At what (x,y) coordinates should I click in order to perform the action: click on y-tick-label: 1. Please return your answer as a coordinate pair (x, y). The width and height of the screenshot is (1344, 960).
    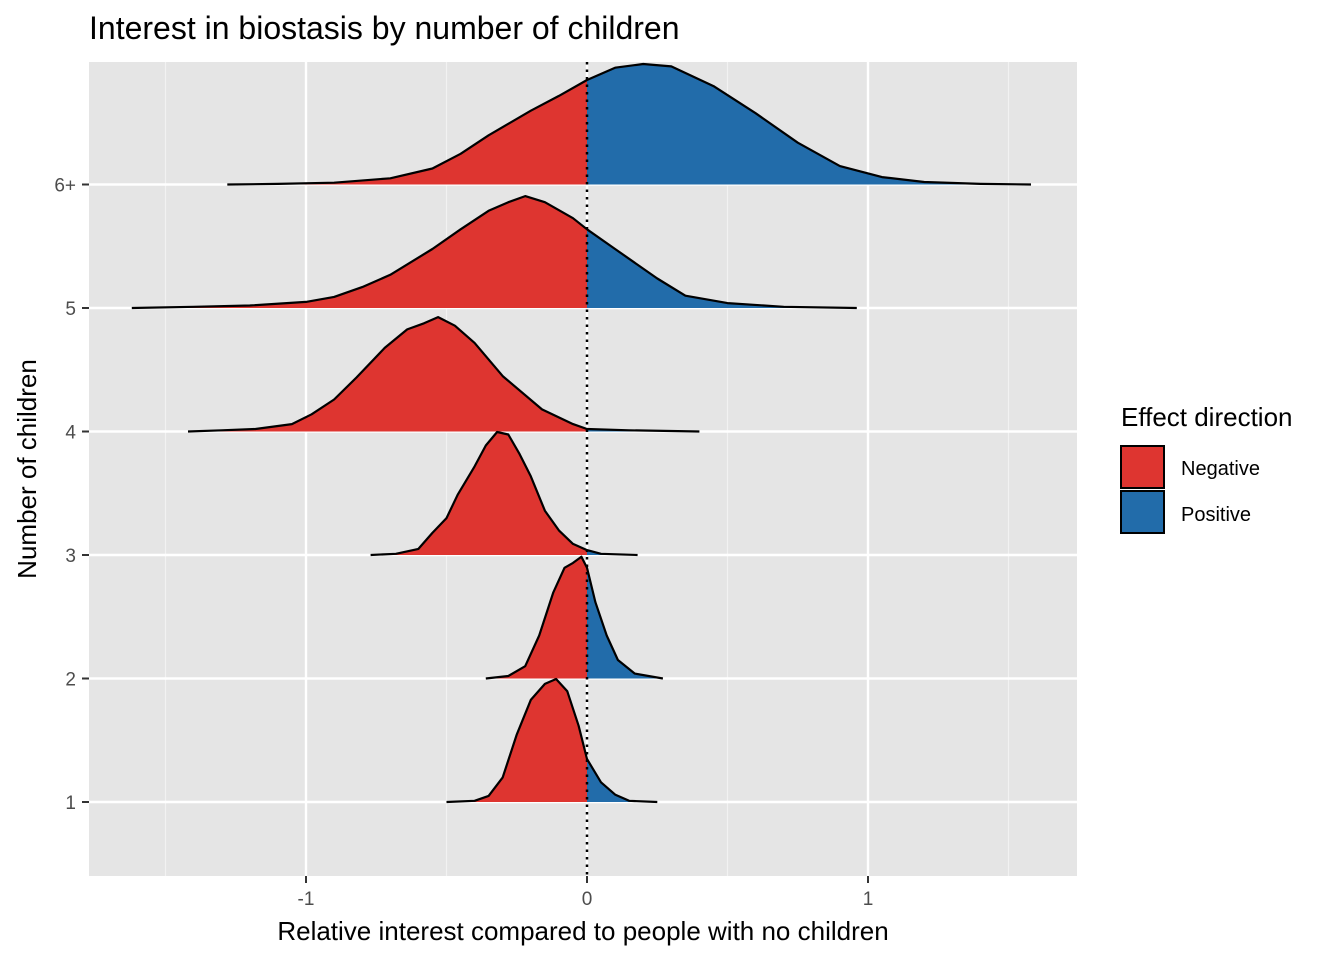
    Looking at the image, I should click on (70, 803).